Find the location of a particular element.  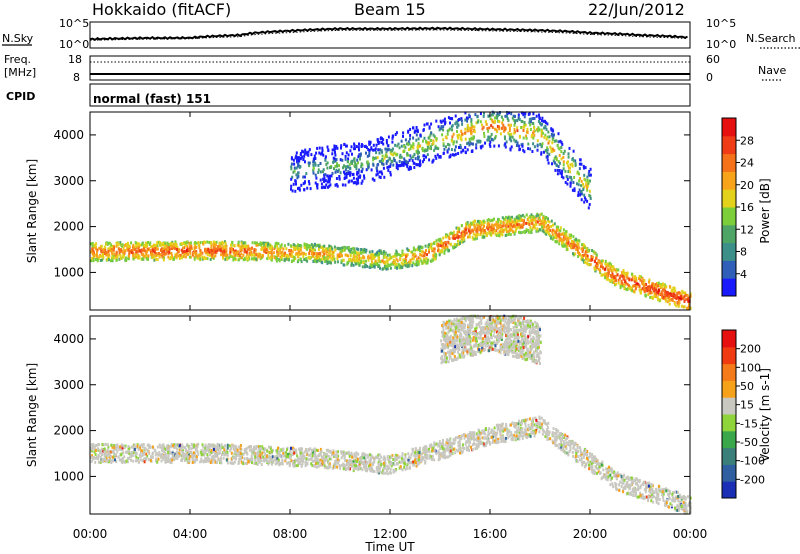

nsky-tick-top-left: 10^5 is located at coordinates (74, 23).